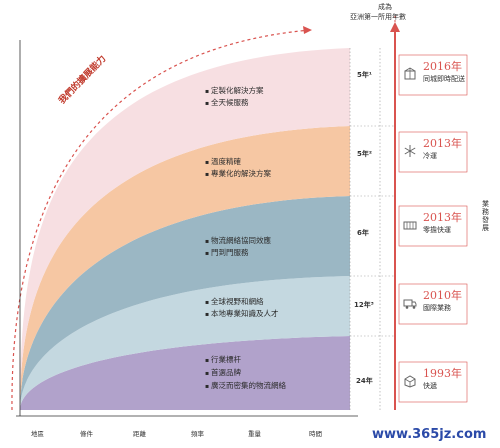 The width and height of the screenshot is (500, 448). I want to click on snowflake-icon, so click(410, 151).